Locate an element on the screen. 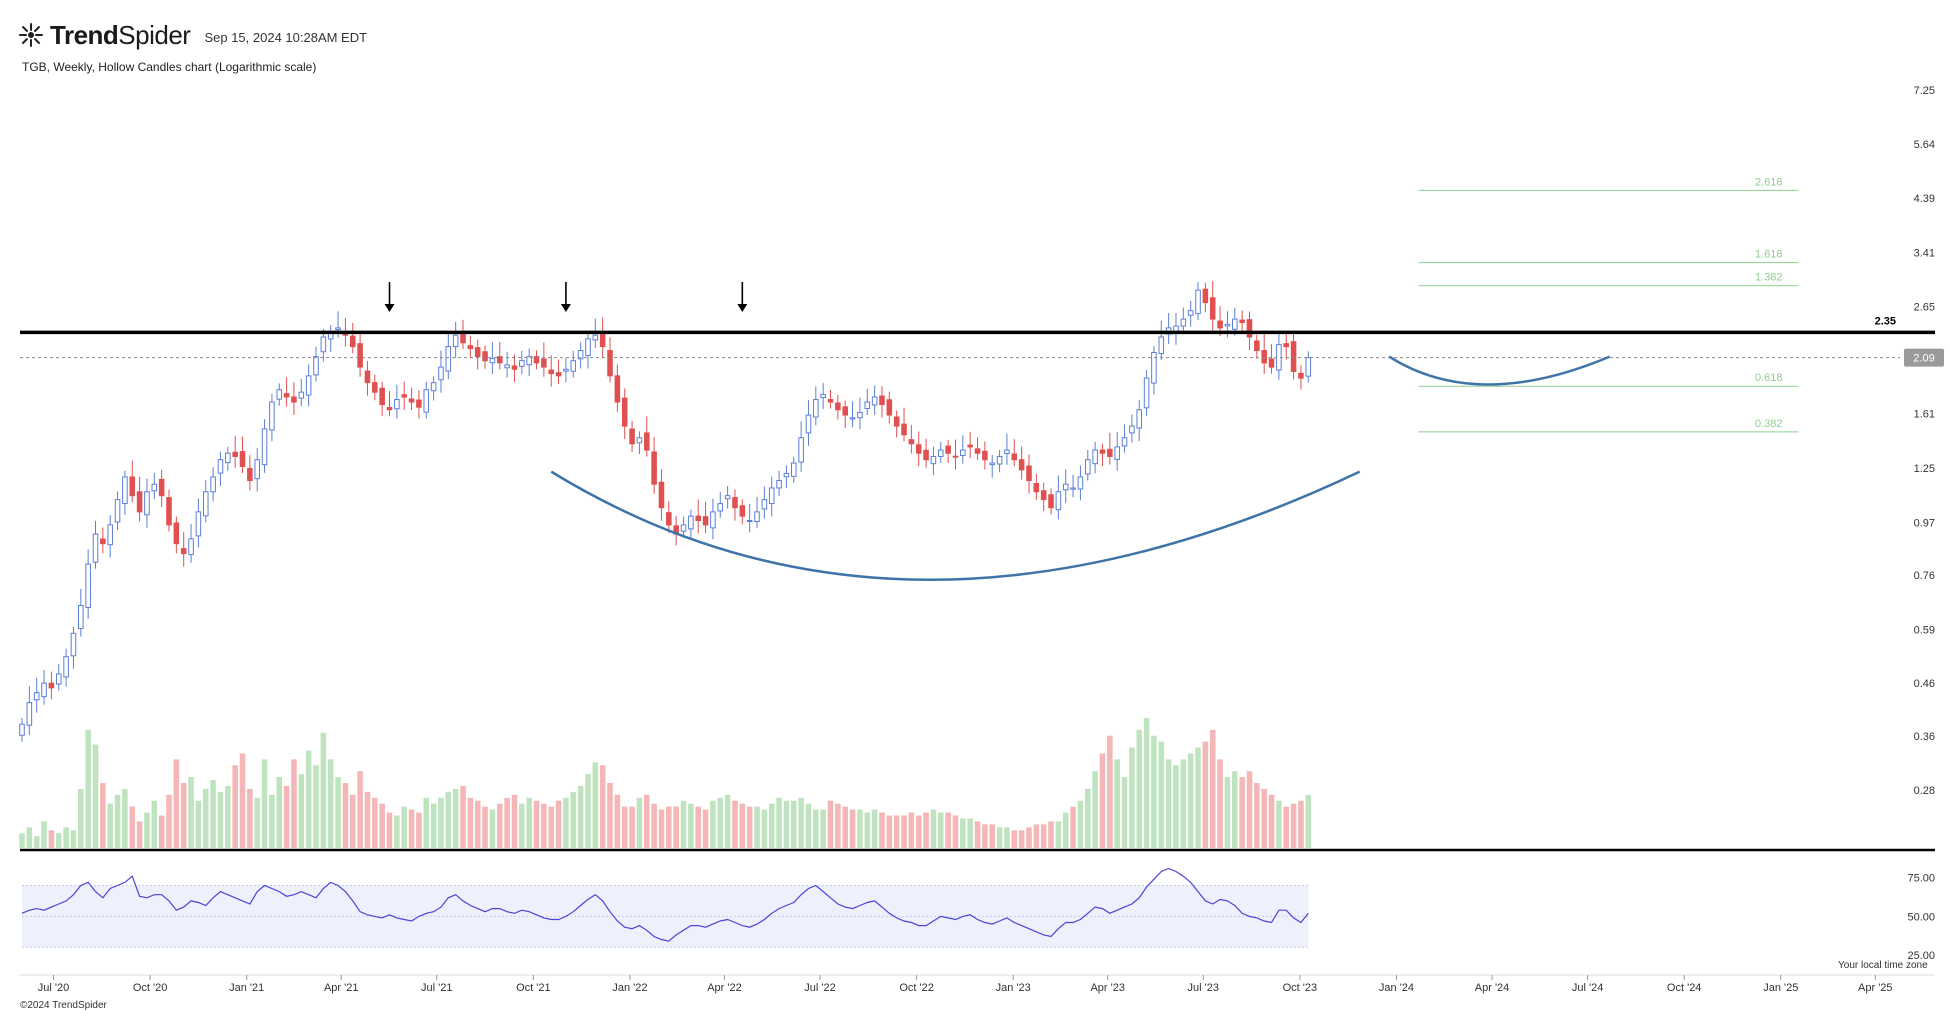 The image size is (1950, 1015). time-tick-label: Apr '24 is located at coordinates (1492, 988).